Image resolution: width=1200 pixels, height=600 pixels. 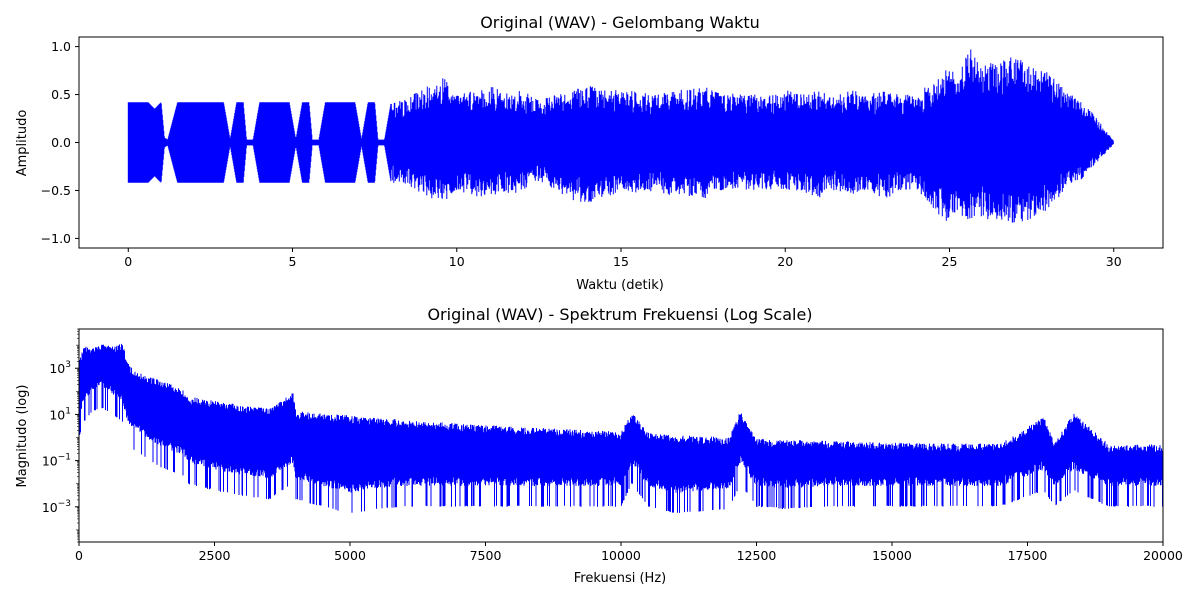 I want to click on waveform-y-ticks: 1.0 0.5 0.0 −0.5 −1.0, so click(x=60, y=142).